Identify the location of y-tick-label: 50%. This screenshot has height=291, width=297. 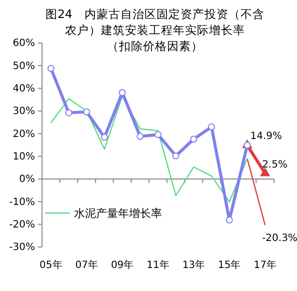
(23, 66).